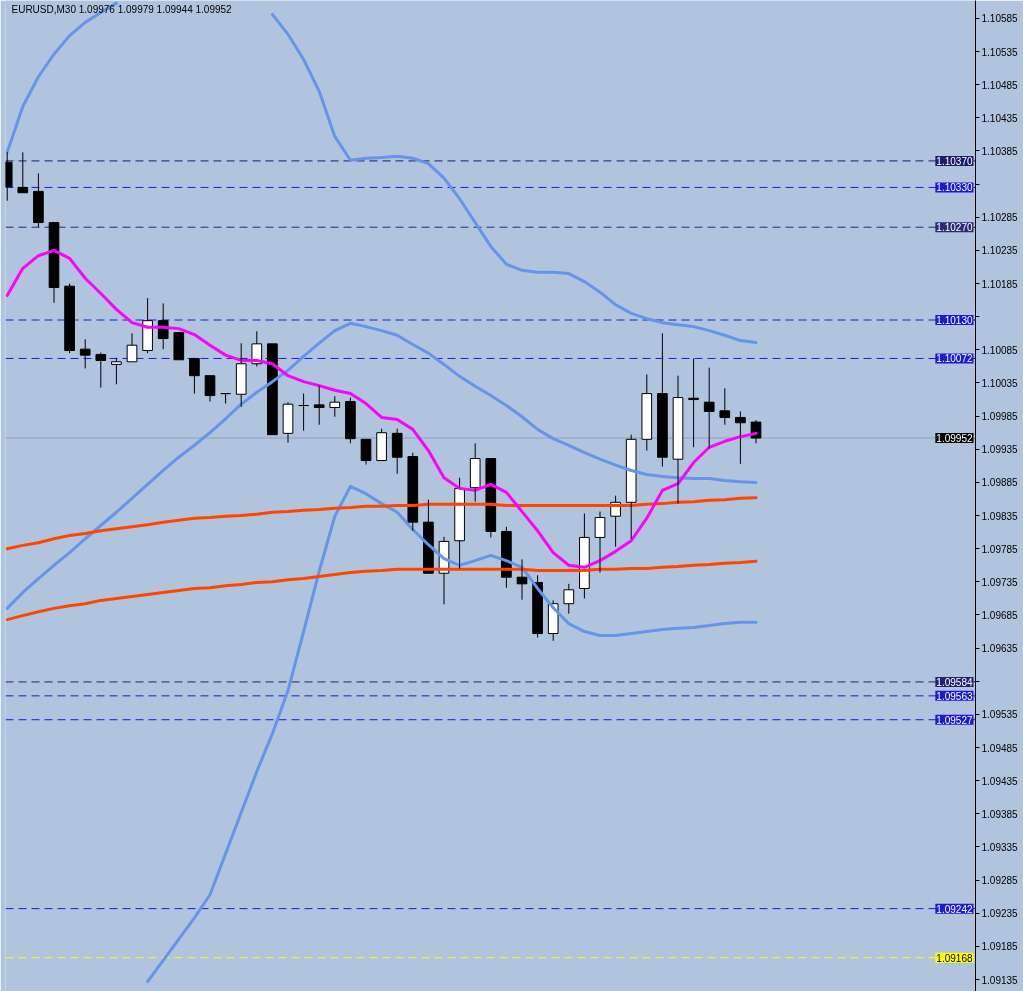 This screenshot has width=1023, height=991. Describe the element at coordinates (1000, 483) in the screenshot. I see `y-tick-label: 1.09885` at that location.